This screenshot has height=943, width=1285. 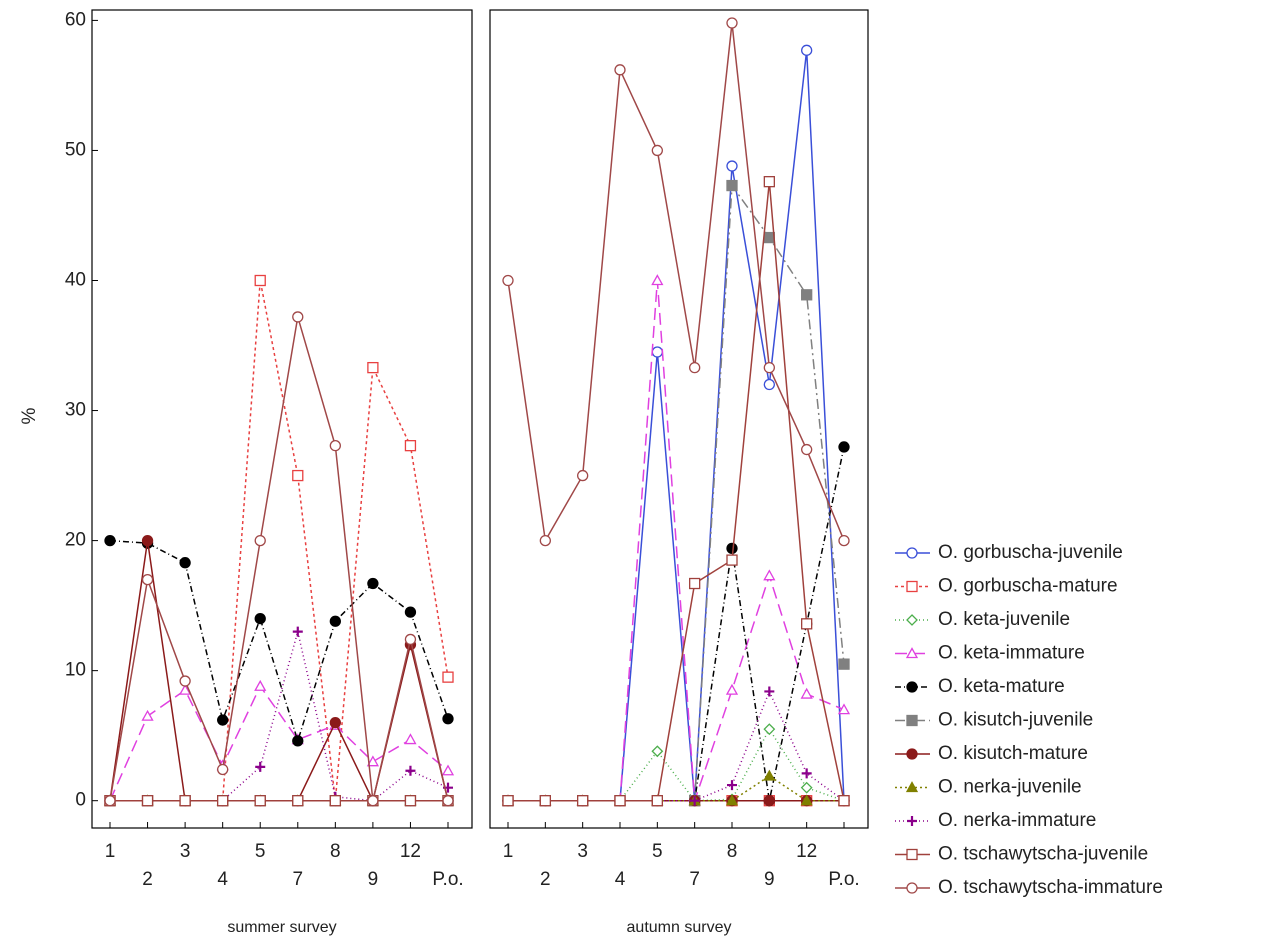 I want to click on legend-label: O. nerka-juvenile, so click(x=1010, y=787).